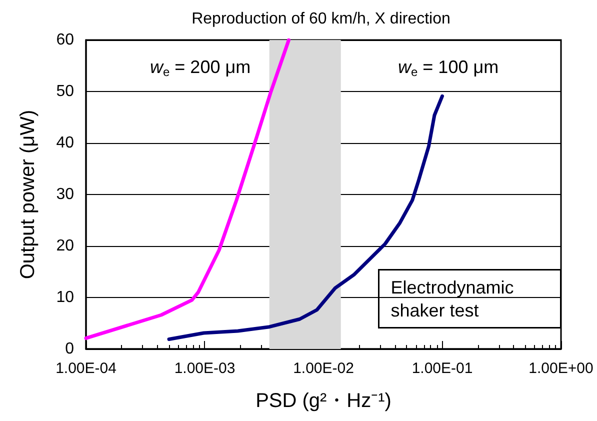 Image resolution: width=597 pixels, height=421 pixels. I want to click on y-tick-label: 0, so click(69, 349).